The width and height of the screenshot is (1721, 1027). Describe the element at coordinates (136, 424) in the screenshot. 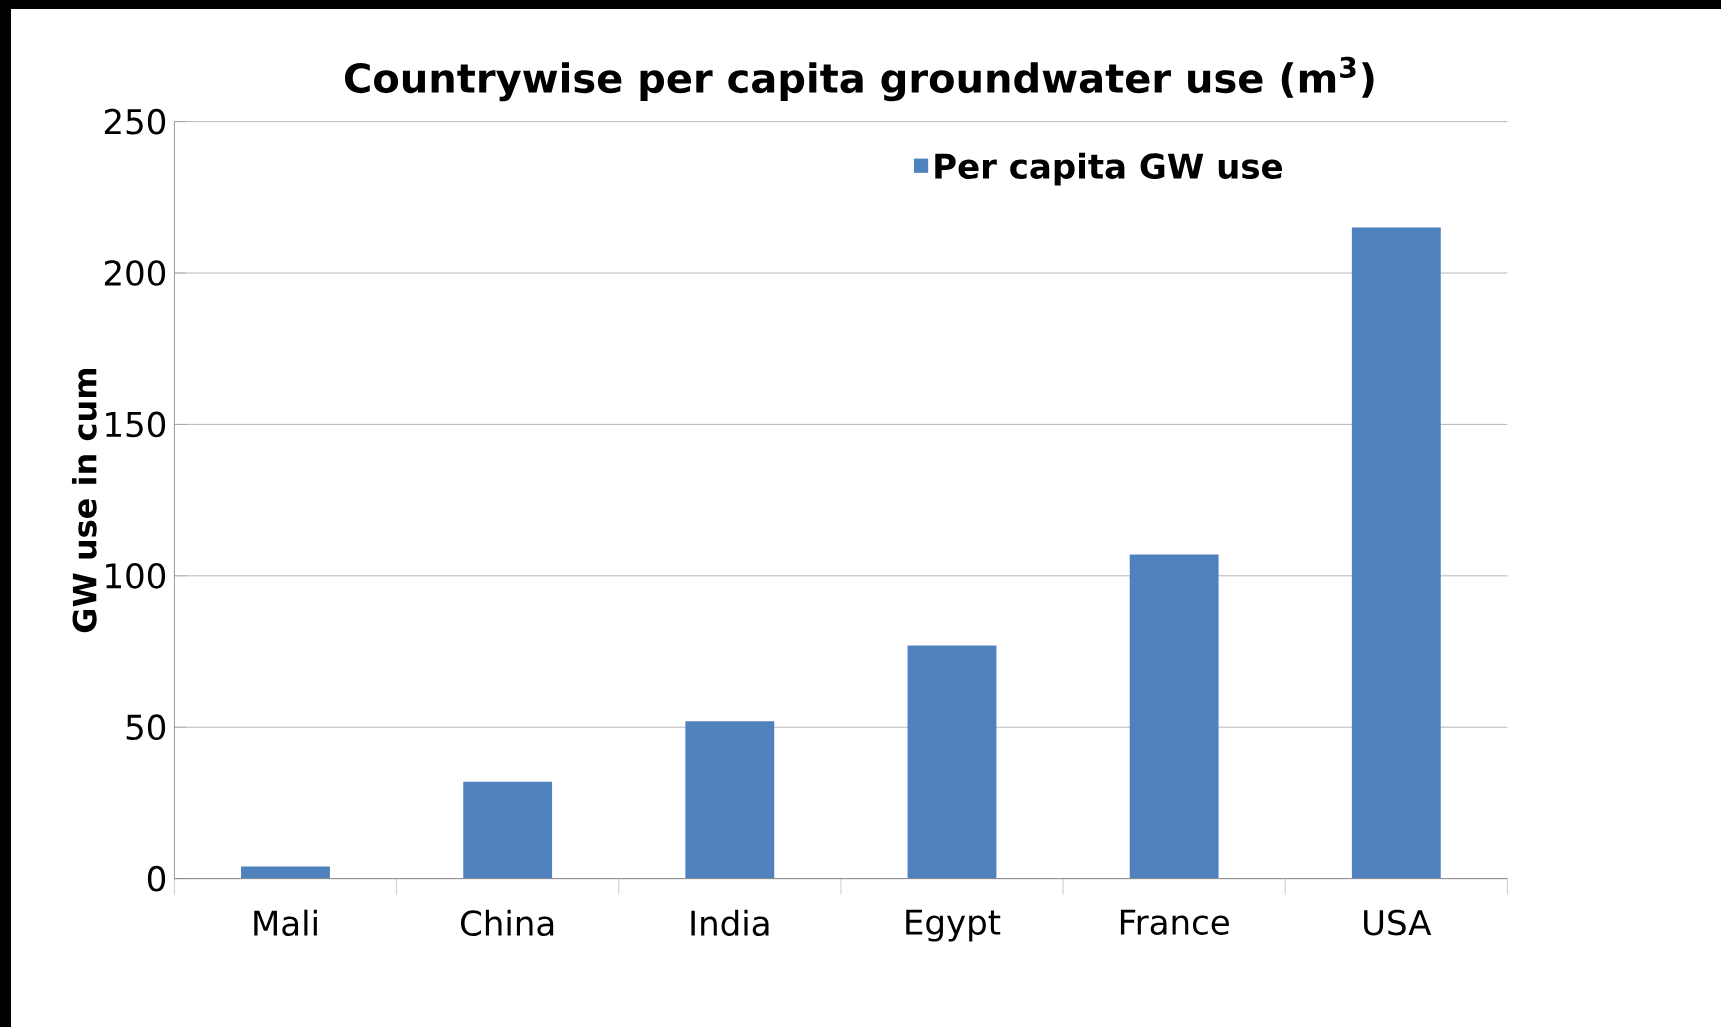

I see `y-tick-label: 150` at that location.